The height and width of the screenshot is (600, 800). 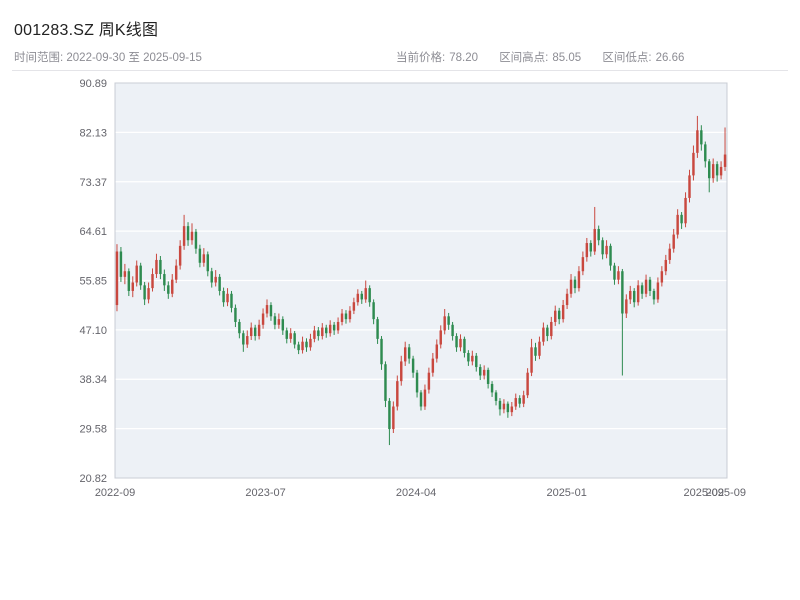 What do you see at coordinates (93, 183) in the screenshot?
I see `y-tick-label: 73.37` at bounding box center [93, 183].